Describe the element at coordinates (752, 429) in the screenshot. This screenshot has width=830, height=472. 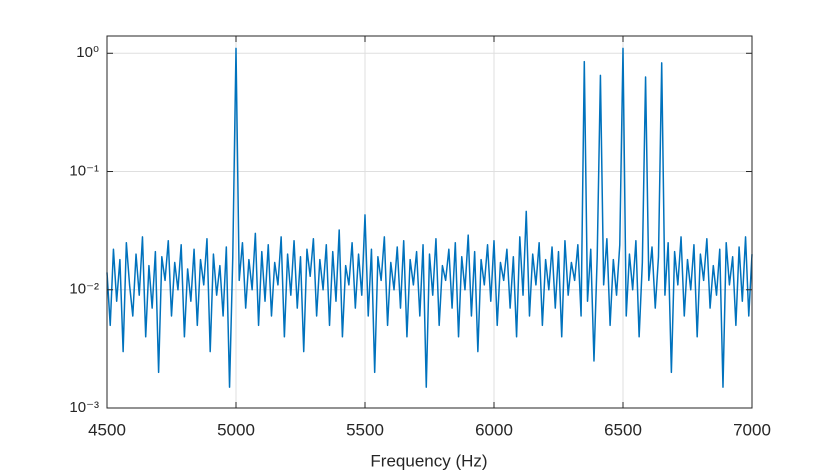
I see `x-tick-label: 7000` at that location.